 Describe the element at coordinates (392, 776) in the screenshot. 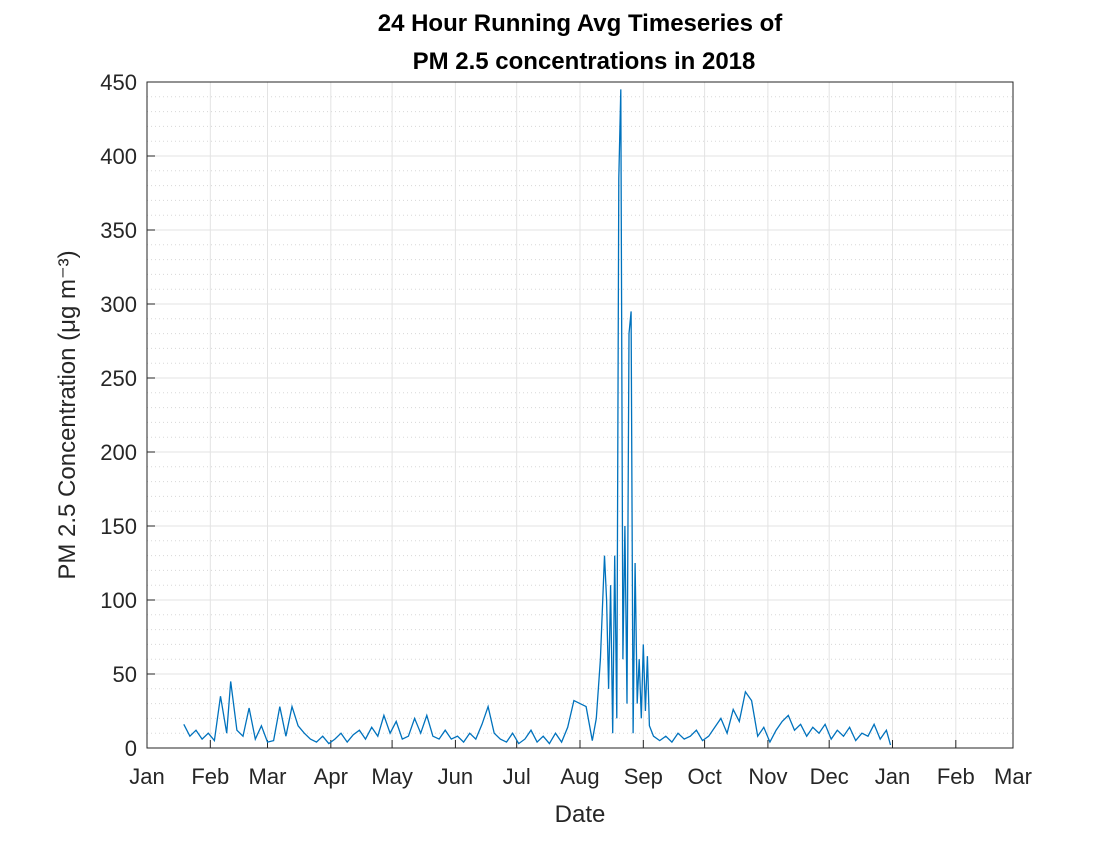

I see `x-tick-label: May` at that location.